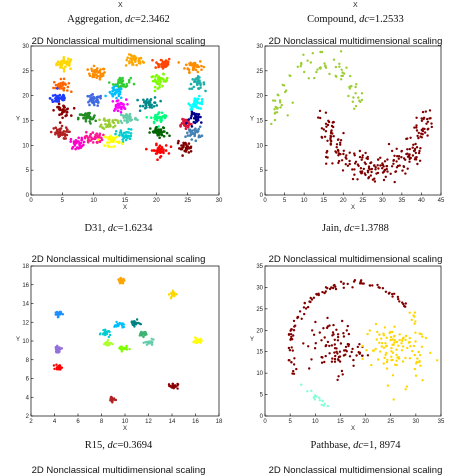 Image resolution: width=474 pixels, height=476 pixels. I want to click on caption-aggregation: Aggregation, dc=2.3462, so click(118, 19).